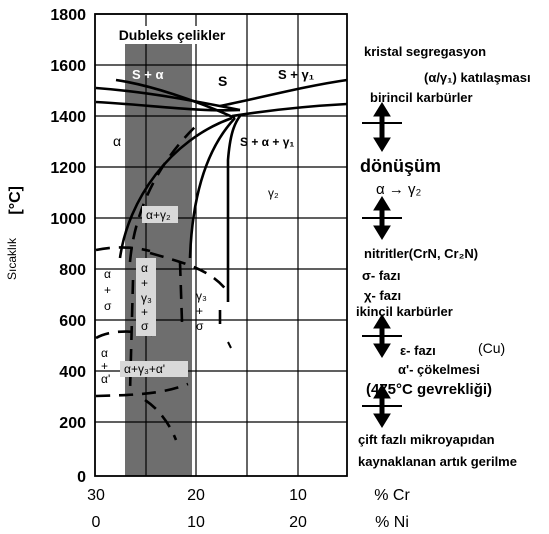 The image size is (549, 534). Describe the element at coordinates (108, 306) in the screenshot. I see `label-alpha-sigma: σ` at that location.